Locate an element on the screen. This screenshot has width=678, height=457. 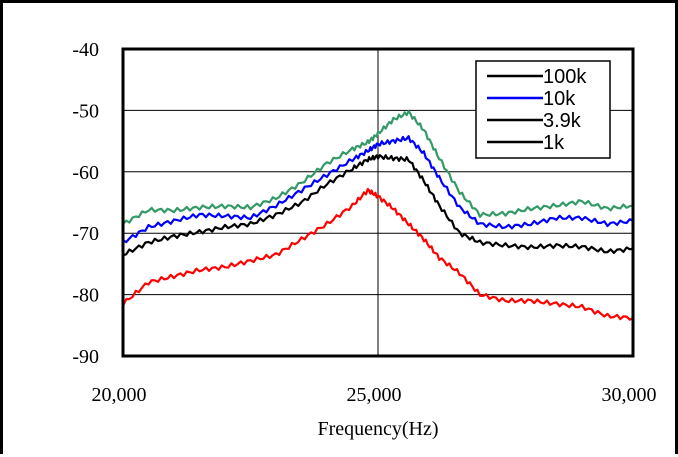
x-tick-label: 20,000 is located at coordinates (119, 395).